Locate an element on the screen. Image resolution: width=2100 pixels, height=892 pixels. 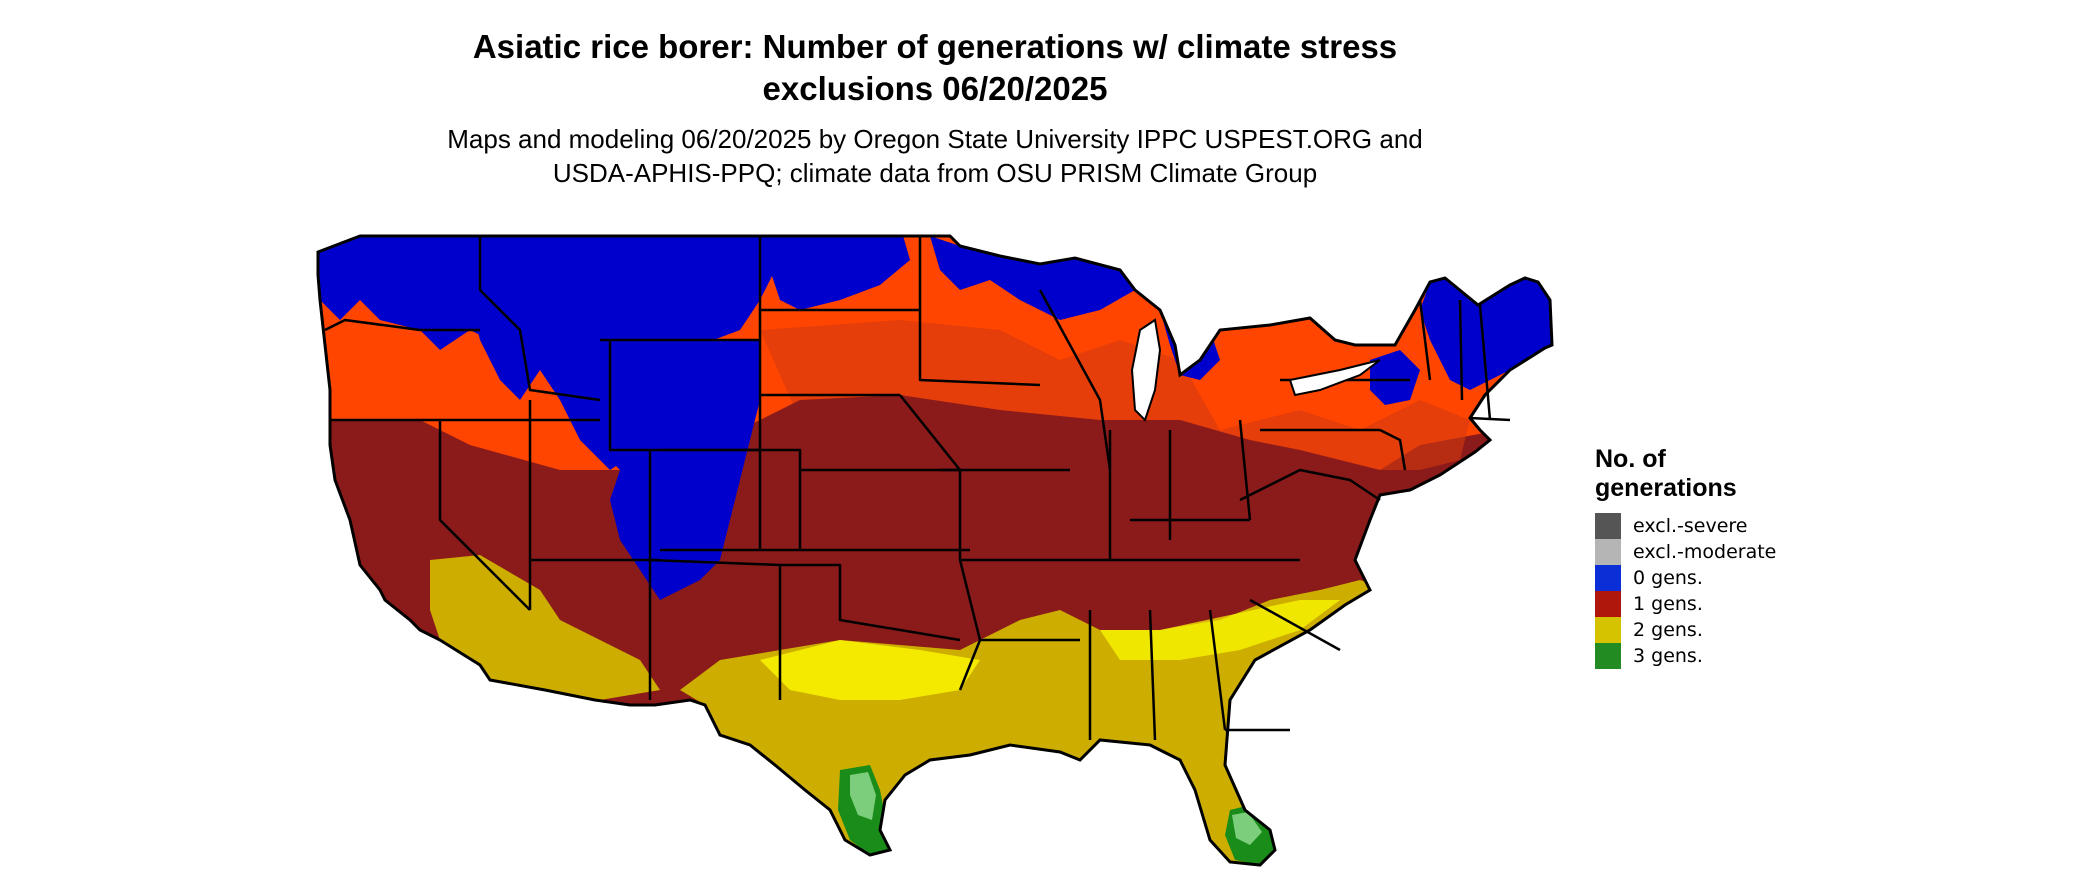
zone-two-gens-southwest is located at coordinates (545, 627).